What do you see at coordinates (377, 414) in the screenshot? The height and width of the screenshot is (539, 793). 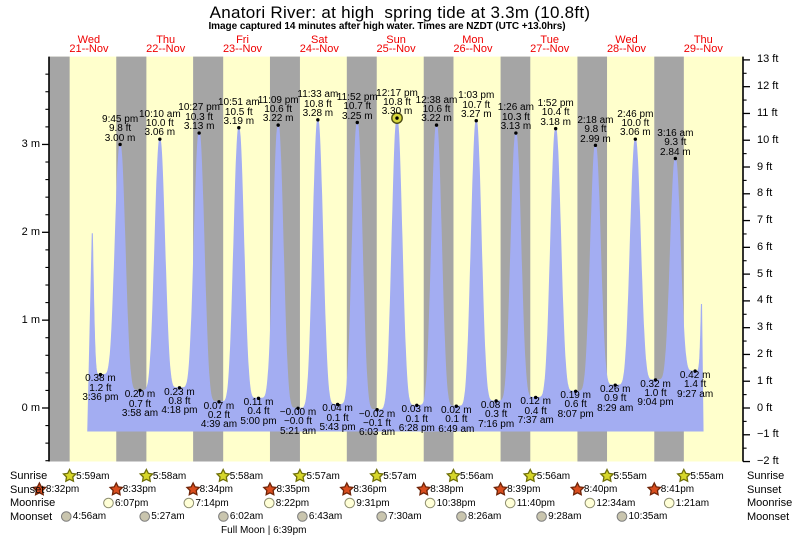 I see `tide-label-line: −0.02 m` at bounding box center [377, 414].